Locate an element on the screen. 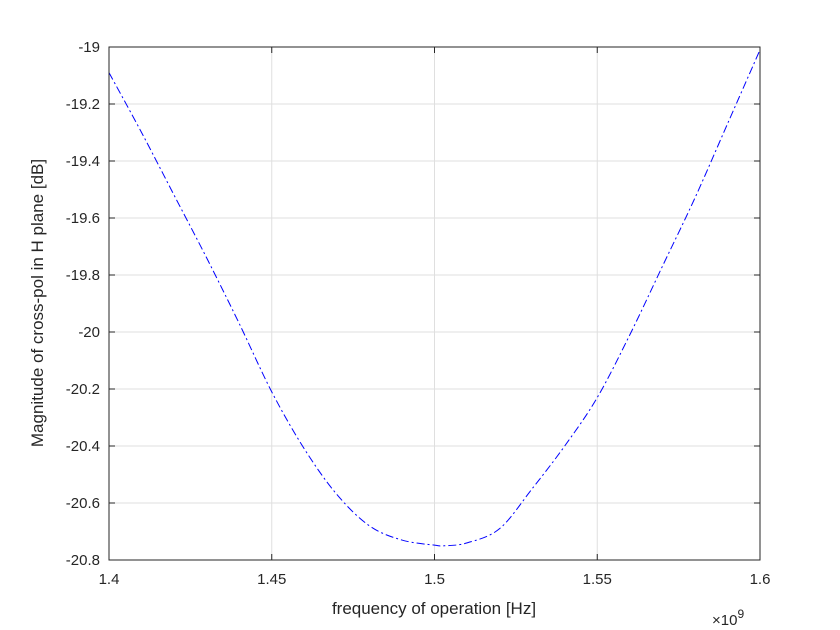 The width and height of the screenshot is (840, 630). x-axis-title: frequency of operation [Hz] is located at coordinates (434, 608).